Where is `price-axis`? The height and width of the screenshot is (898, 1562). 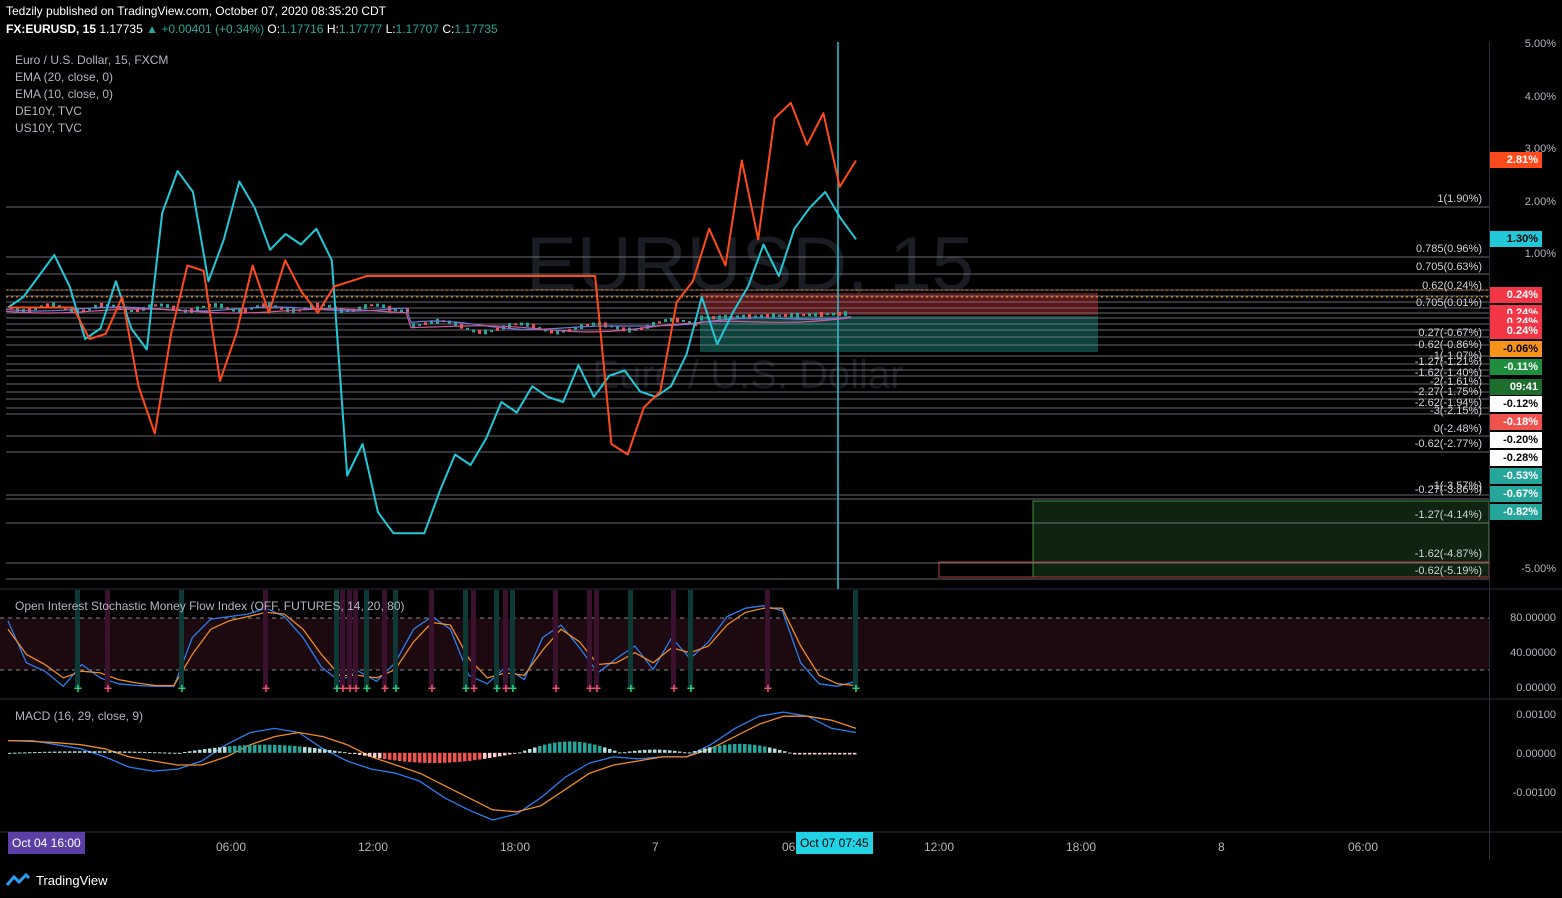
price-axis is located at coordinates (1525, 451).